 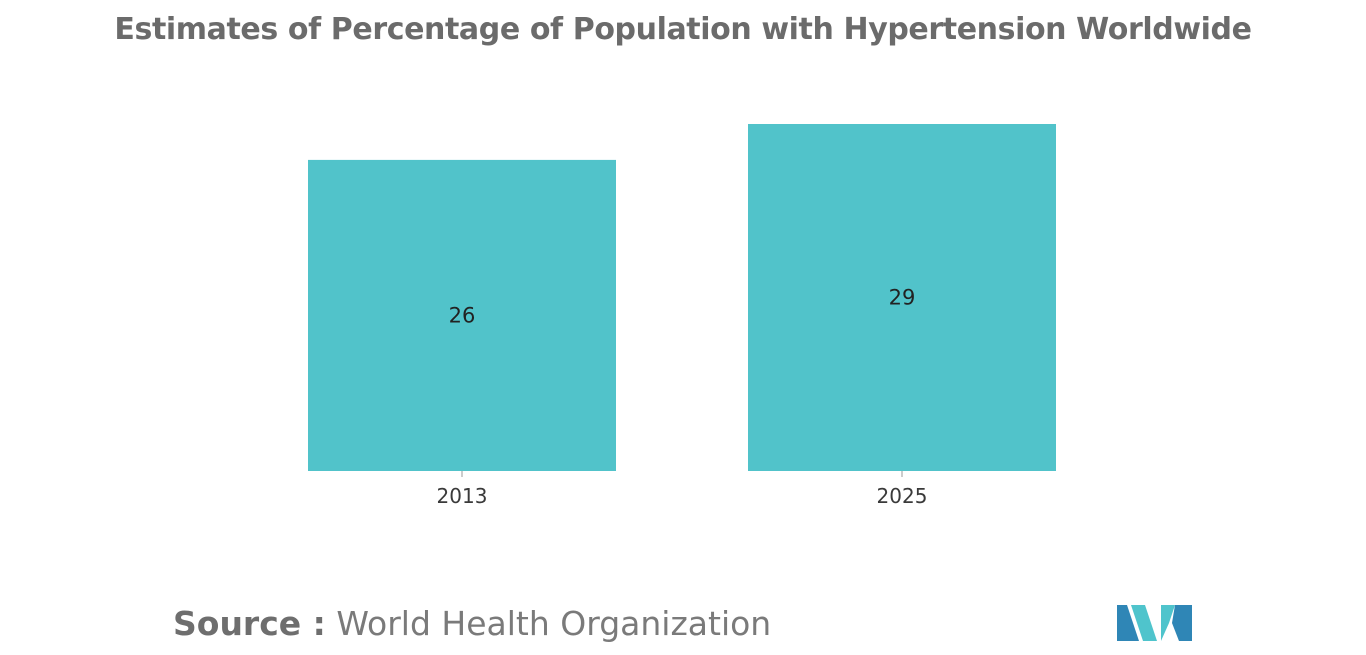 I want to click on x-tick-label-2025: 2025, so click(x=902, y=496).